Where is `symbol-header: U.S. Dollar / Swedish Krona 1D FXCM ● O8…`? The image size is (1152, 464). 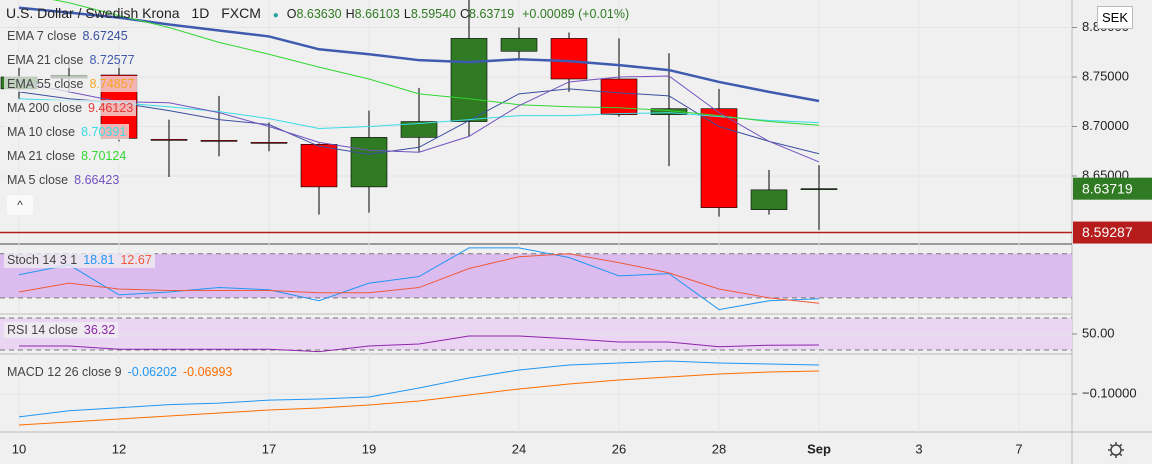 symbol-header: U.S. Dollar / Swedish Krona 1D FXCM ● O8… is located at coordinates (317, 13).